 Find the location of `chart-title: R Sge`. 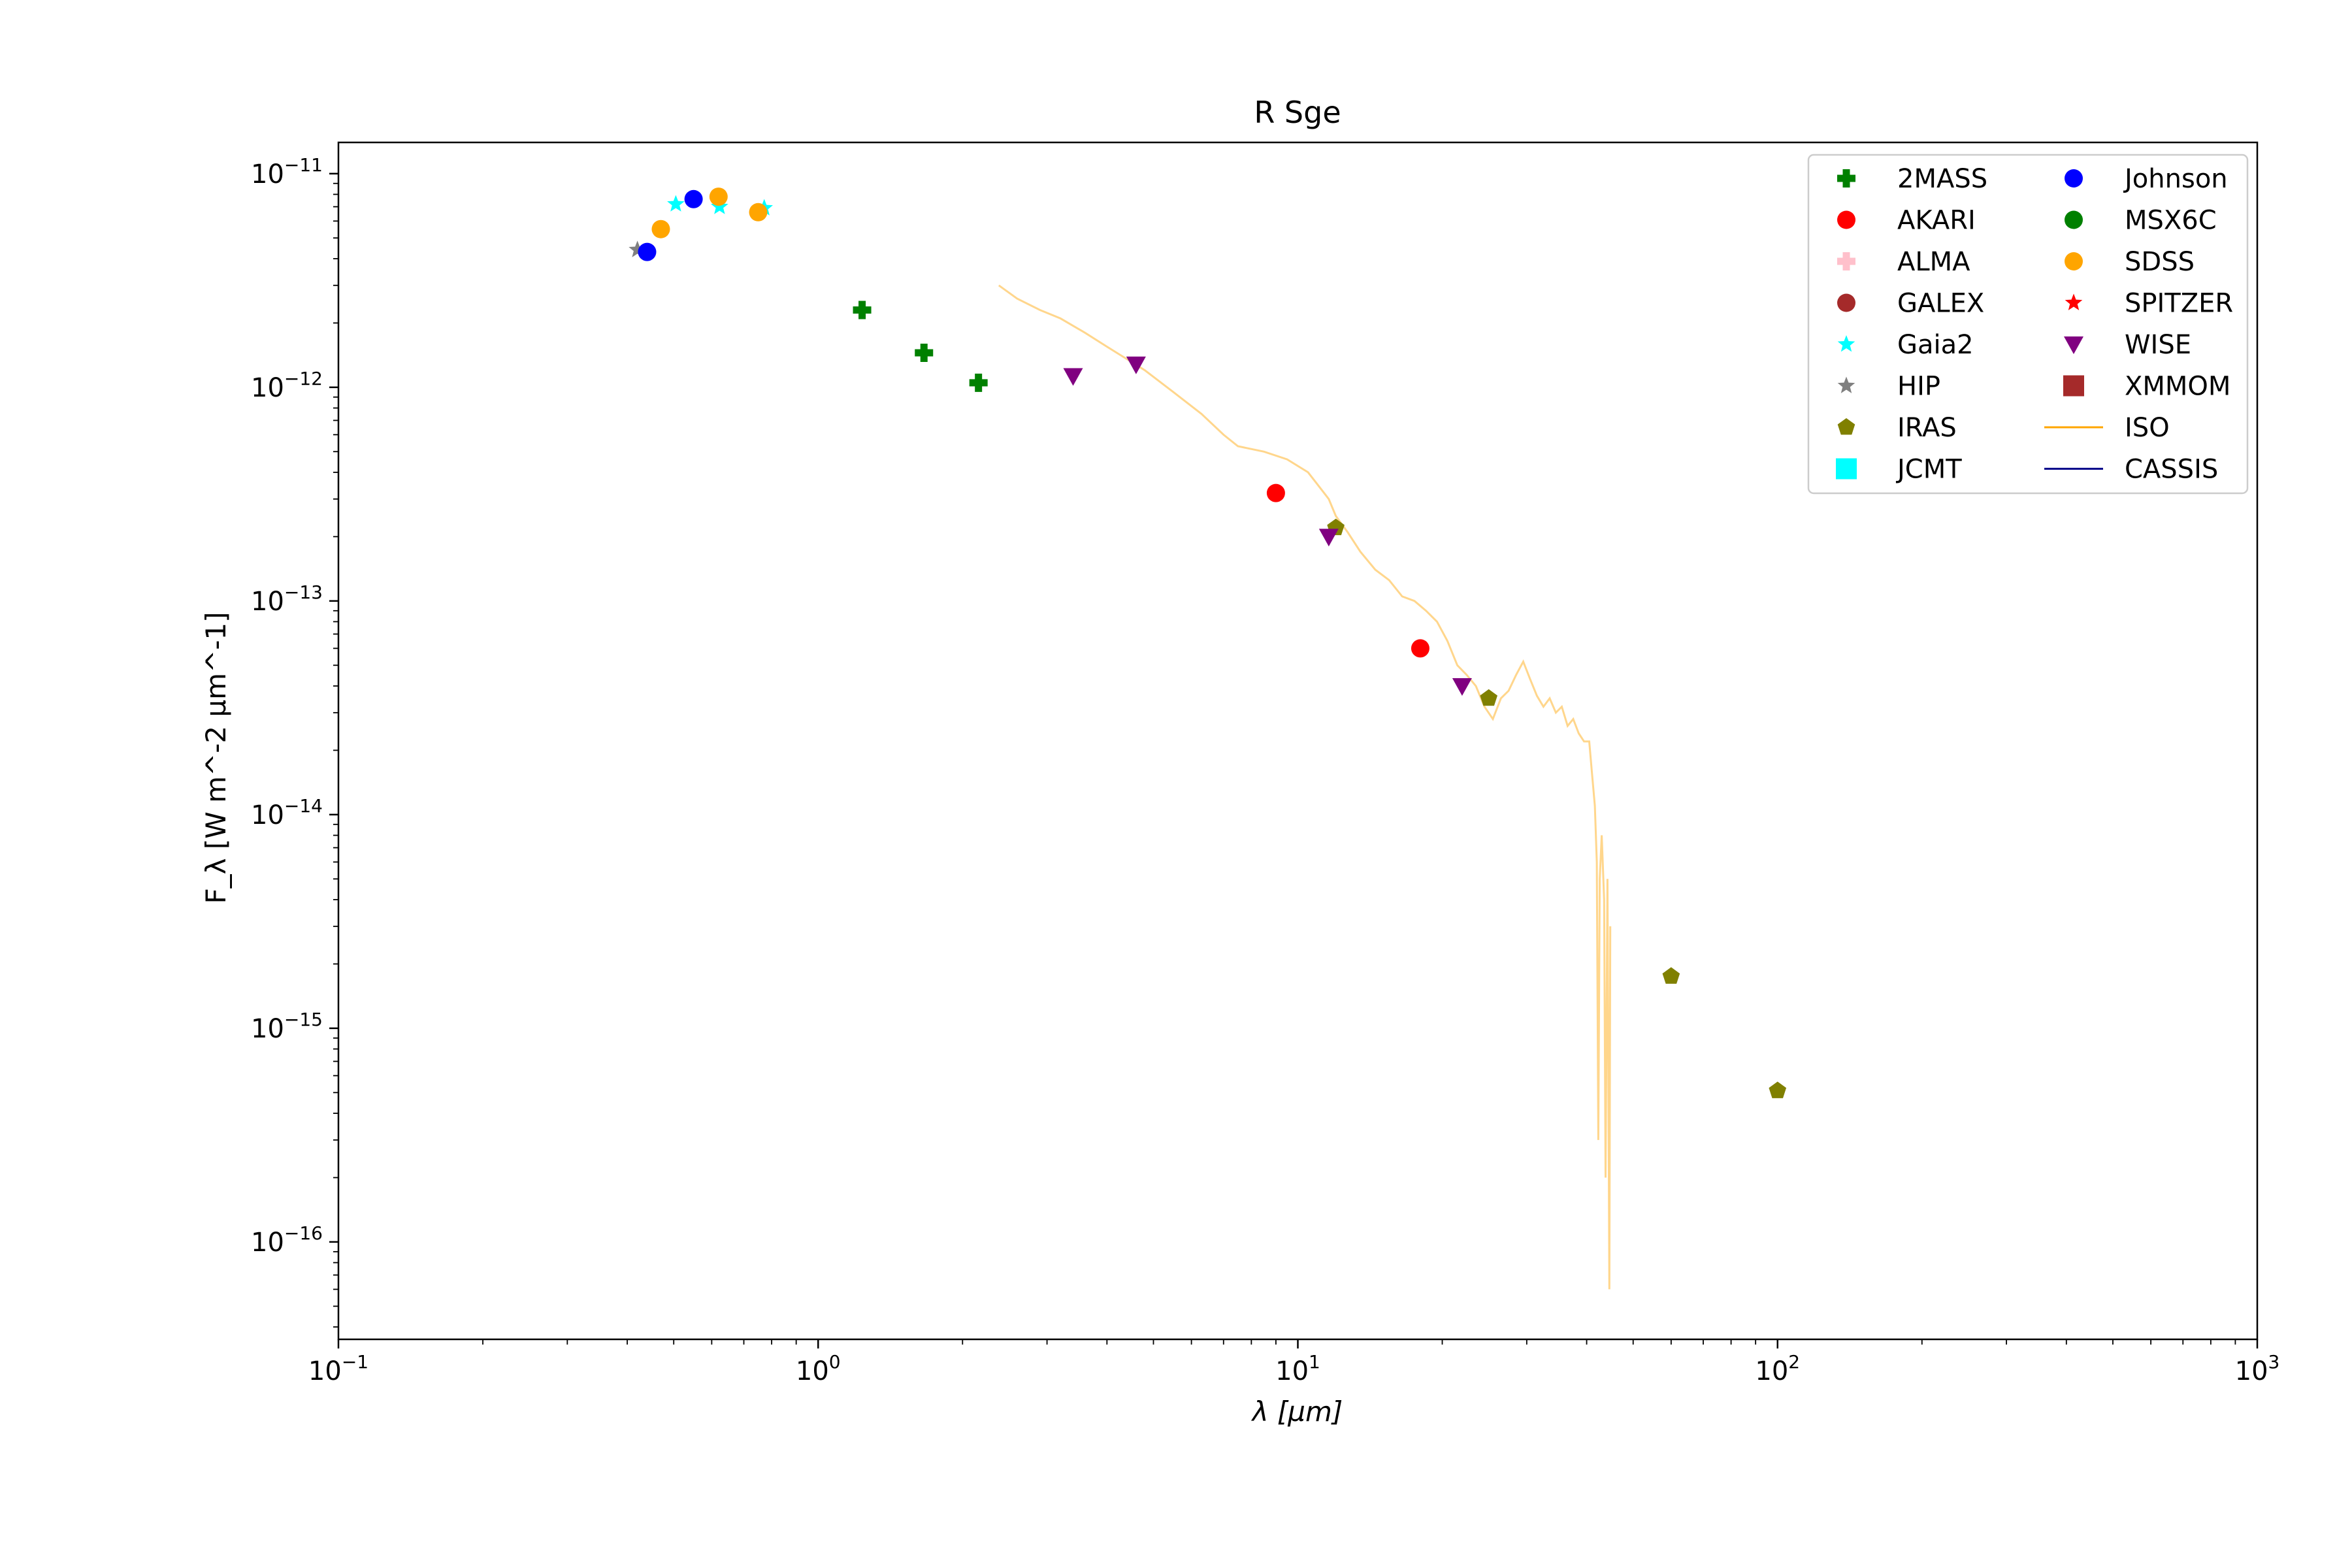

chart-title: R Sge is located at coordinates (1297, 112).